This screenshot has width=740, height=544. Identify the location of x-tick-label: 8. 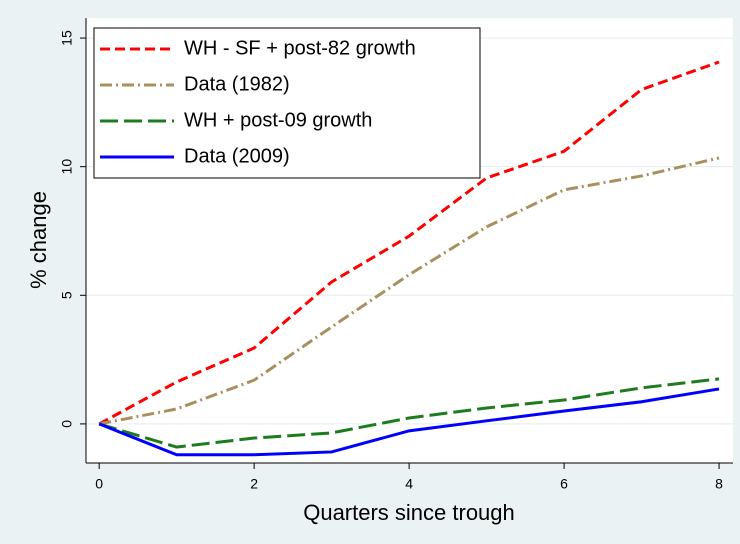
(719, 484).